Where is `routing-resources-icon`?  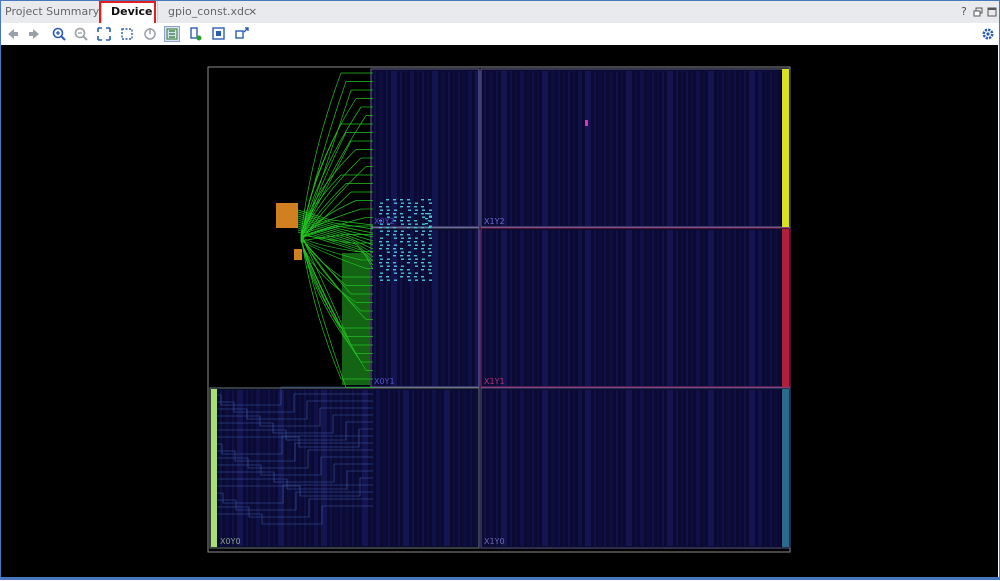
routing-resources-icon is located at coordinates (172, 34).